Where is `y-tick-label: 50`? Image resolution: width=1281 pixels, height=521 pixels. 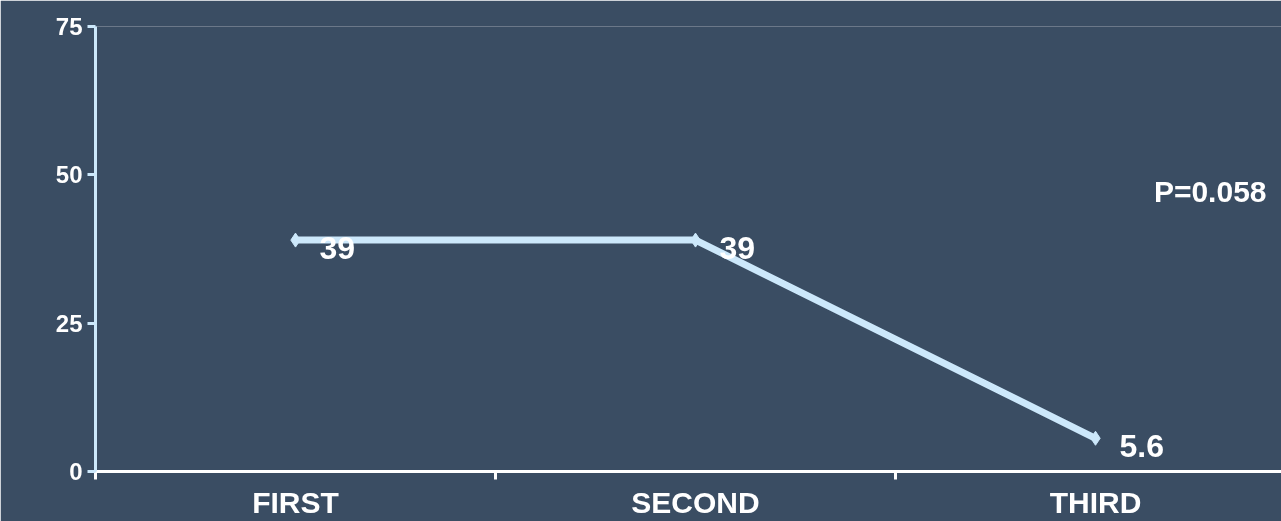
y-tick-label: 50 is located at coordinates (69, 175).